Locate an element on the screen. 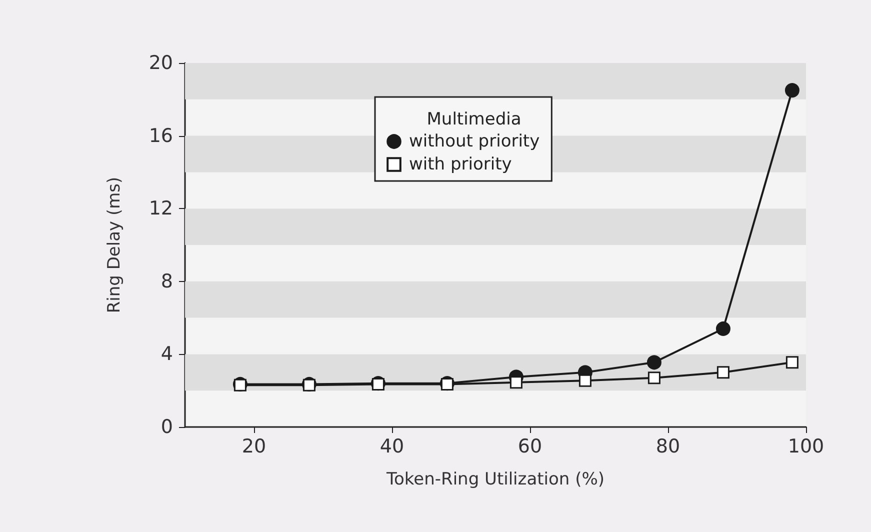 This screenshot has width=871, height=532. y-tick-label: 12 is located at coordinates (160, 209).